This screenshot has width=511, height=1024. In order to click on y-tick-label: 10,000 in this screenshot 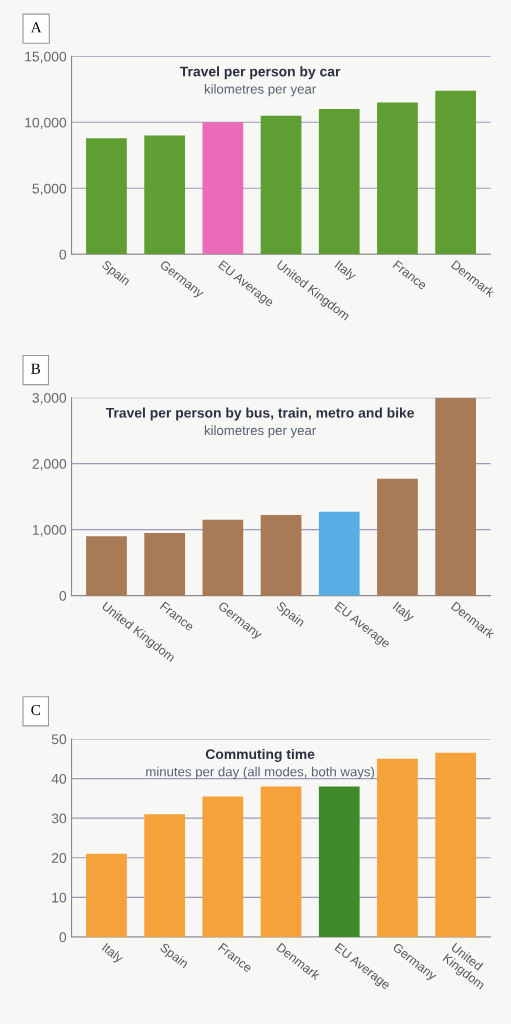, I will do `click(46, 123)`.